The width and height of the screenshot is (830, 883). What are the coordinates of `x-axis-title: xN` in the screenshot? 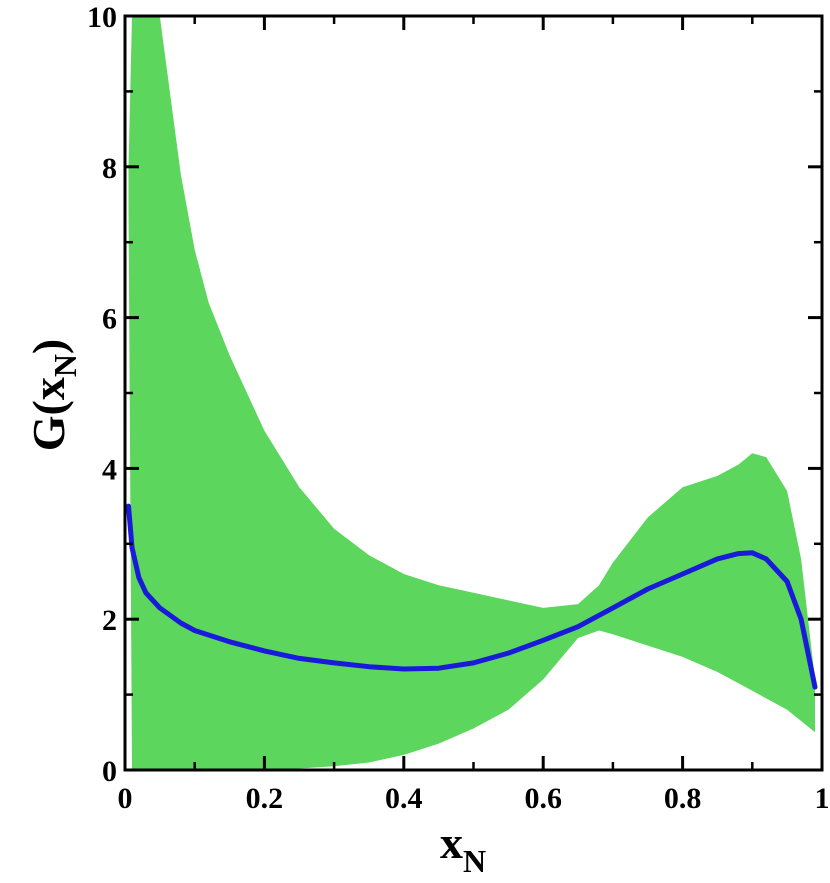 It's located at (463, 848).